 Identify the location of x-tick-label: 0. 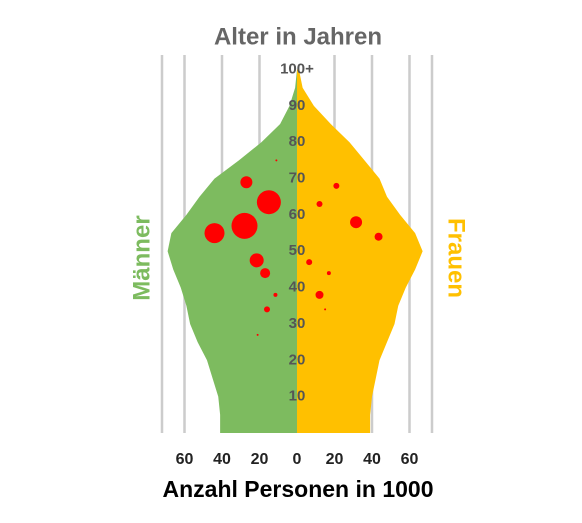
(297, 459).